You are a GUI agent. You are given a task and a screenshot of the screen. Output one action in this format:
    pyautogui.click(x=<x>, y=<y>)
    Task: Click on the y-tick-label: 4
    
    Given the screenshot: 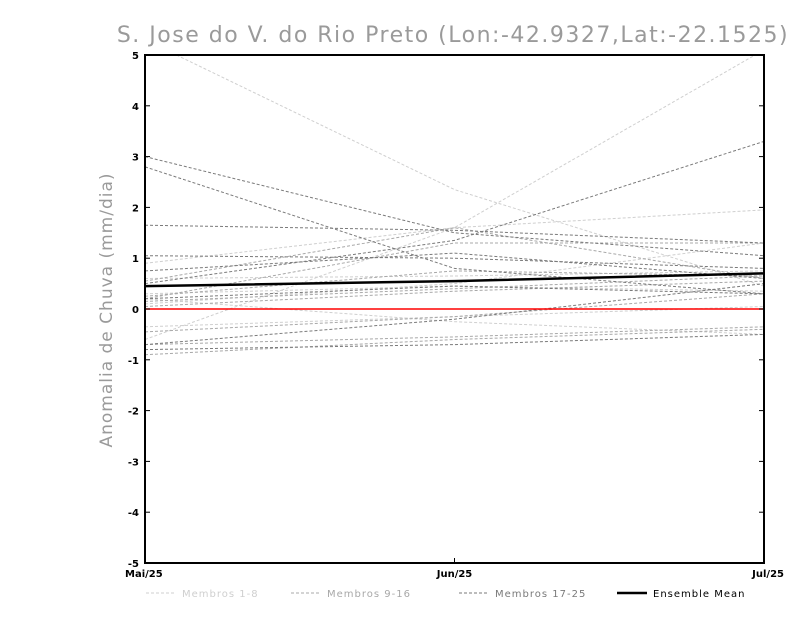 What is the action you would take?
    pyautogui.click(x=135, y=107)
    